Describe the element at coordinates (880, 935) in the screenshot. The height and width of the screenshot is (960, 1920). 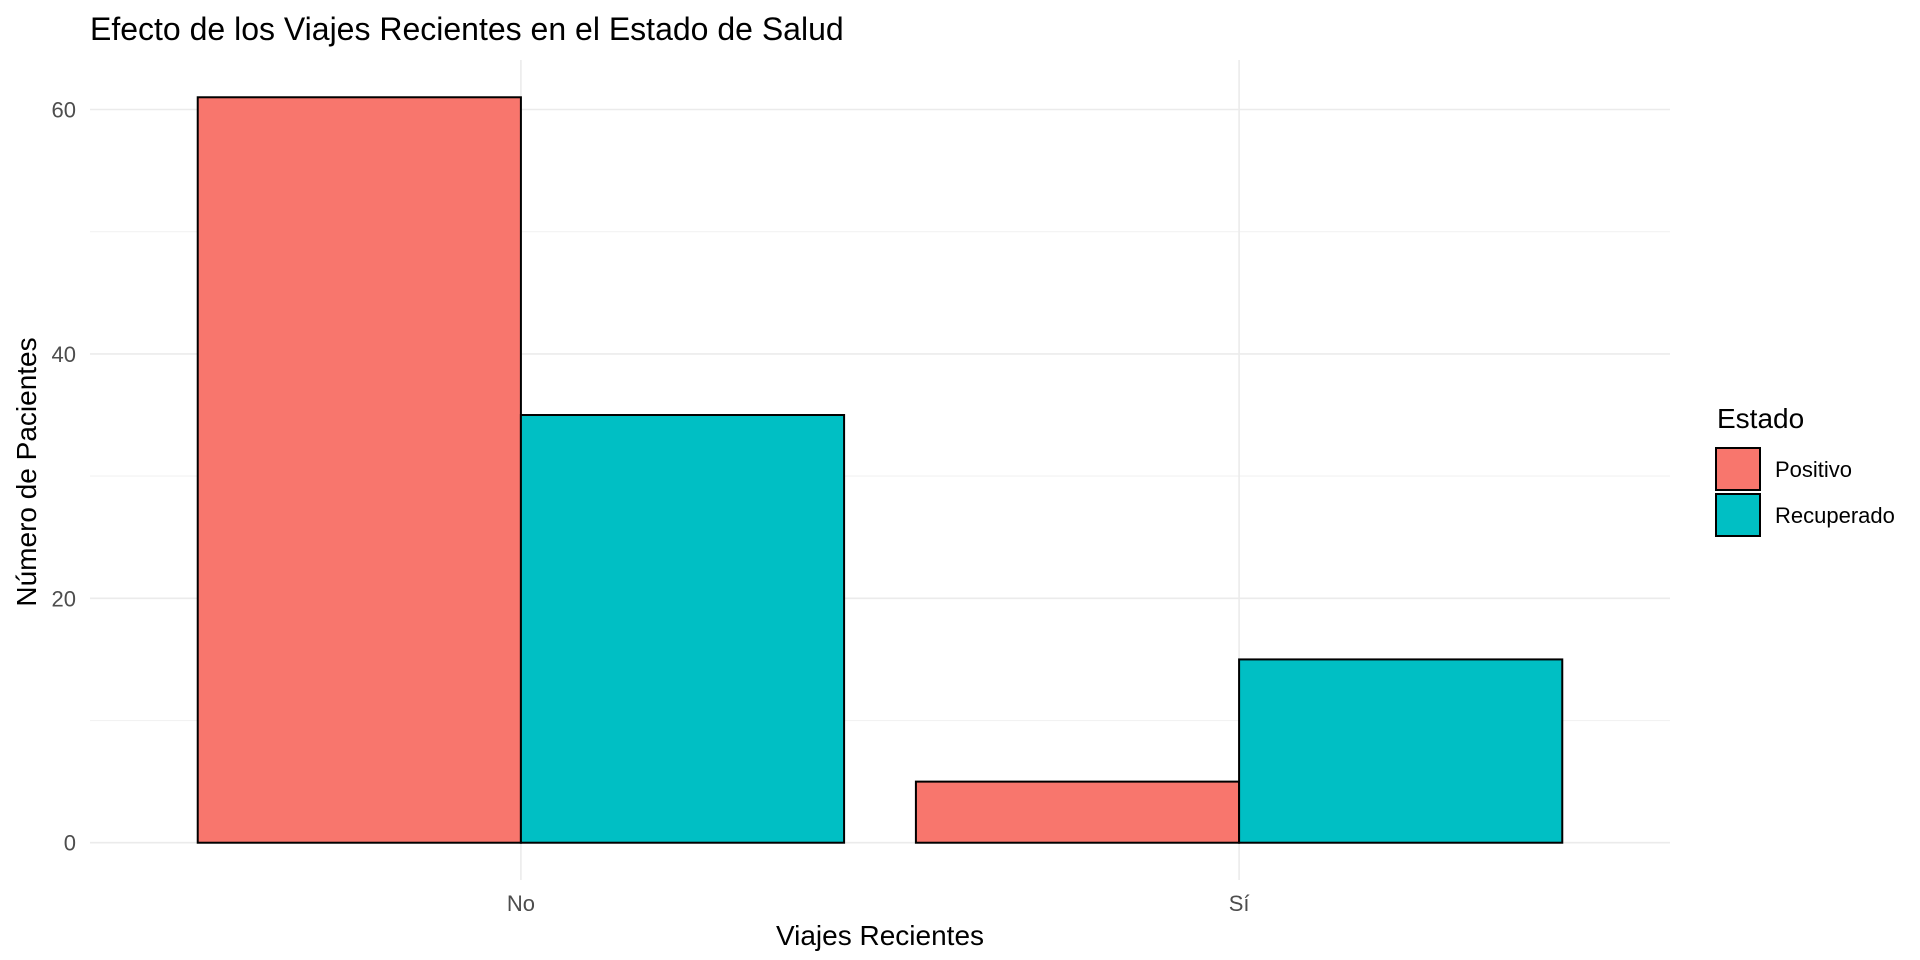
I see `x-axis-title: Viajes Recientes` at that location.